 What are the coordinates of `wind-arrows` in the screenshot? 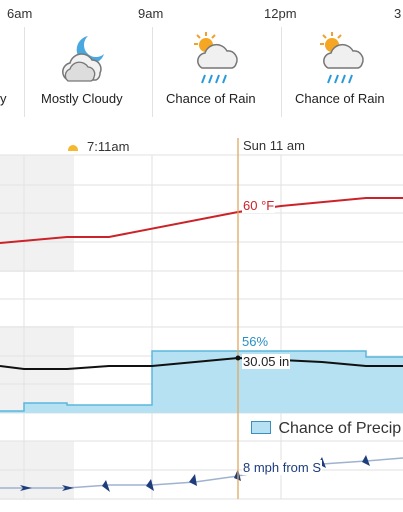 It's located at (195, 473).